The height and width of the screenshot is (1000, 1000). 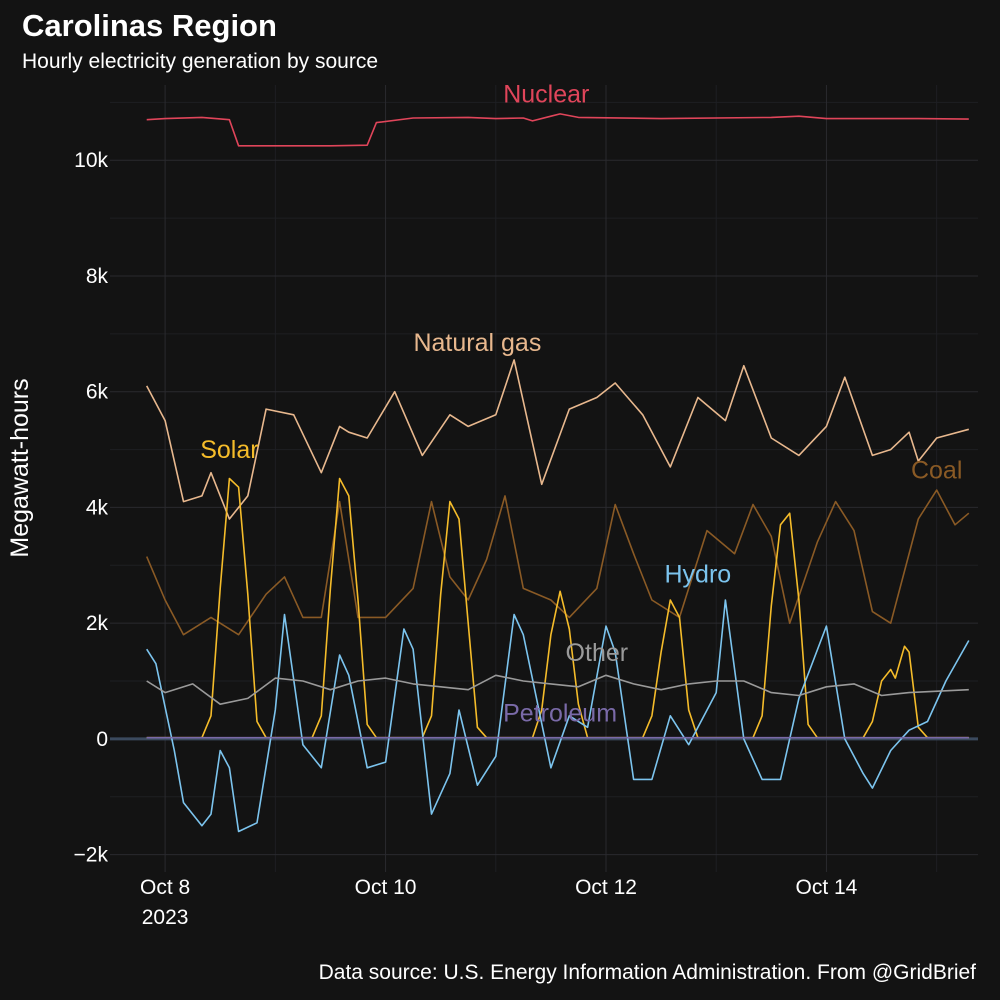 I want to click on chart-subtitle: Hourly electricity generation by source, so click(x=200, y=61).